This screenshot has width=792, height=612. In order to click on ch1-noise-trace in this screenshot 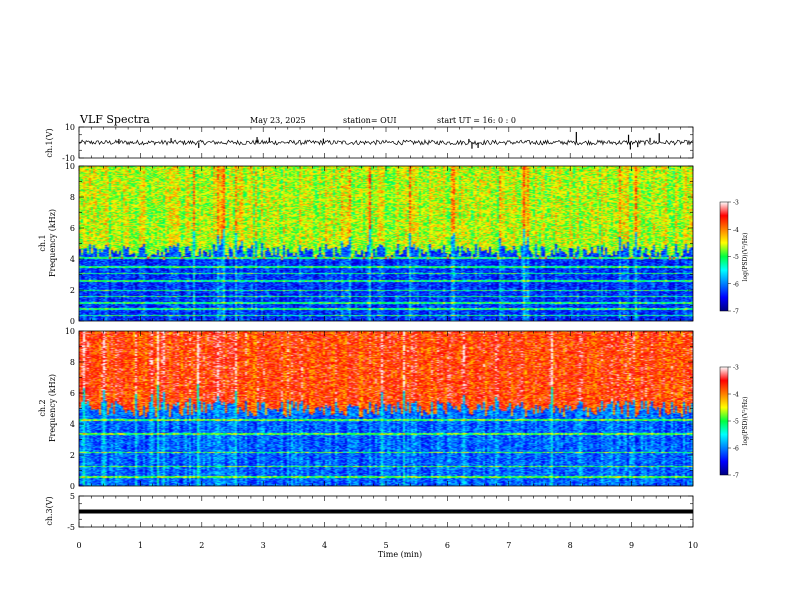, I will do `click(386, 143)`.